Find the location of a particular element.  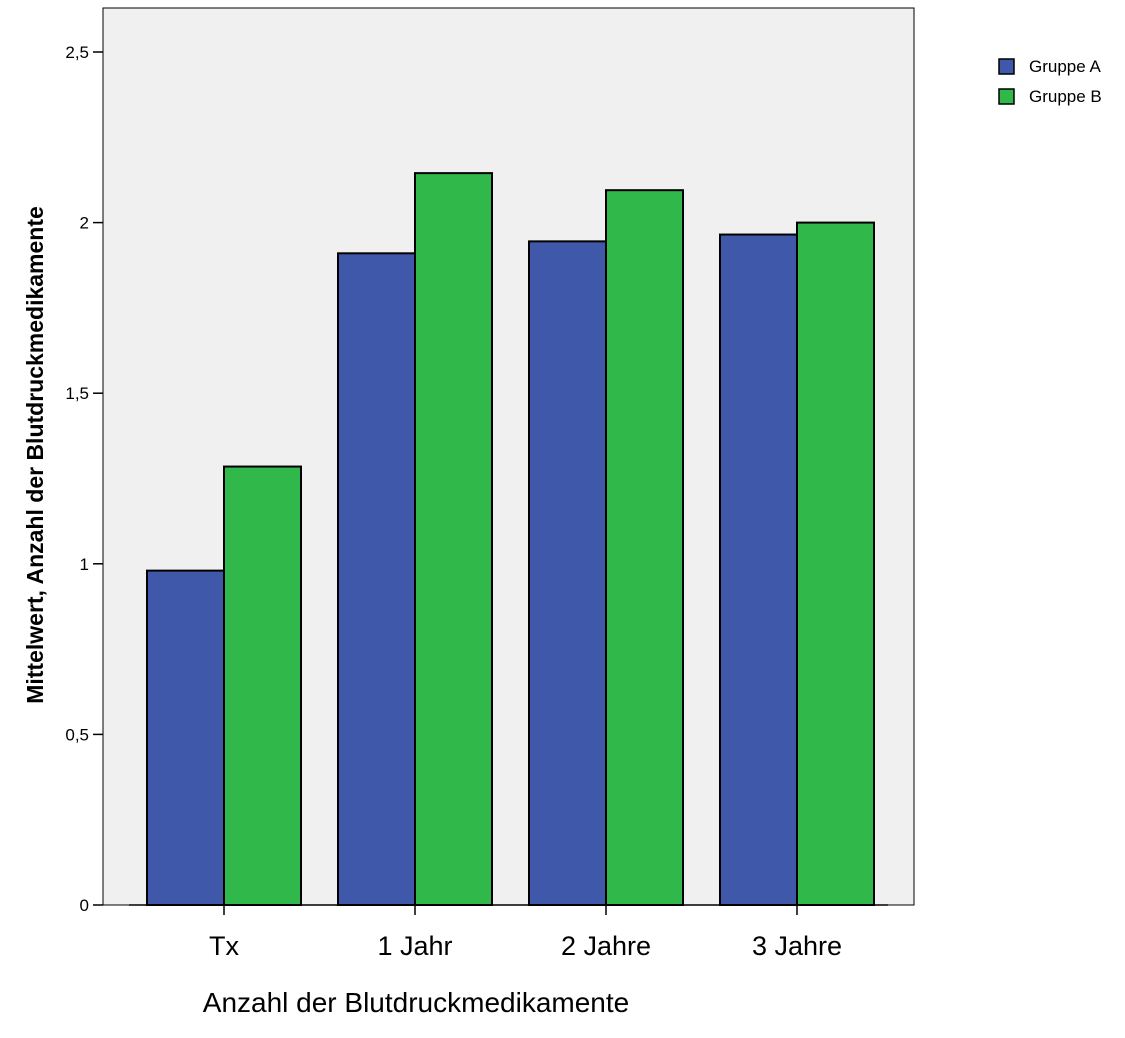

legend-label: Gruppe A is located at coordinates (1065, 66).